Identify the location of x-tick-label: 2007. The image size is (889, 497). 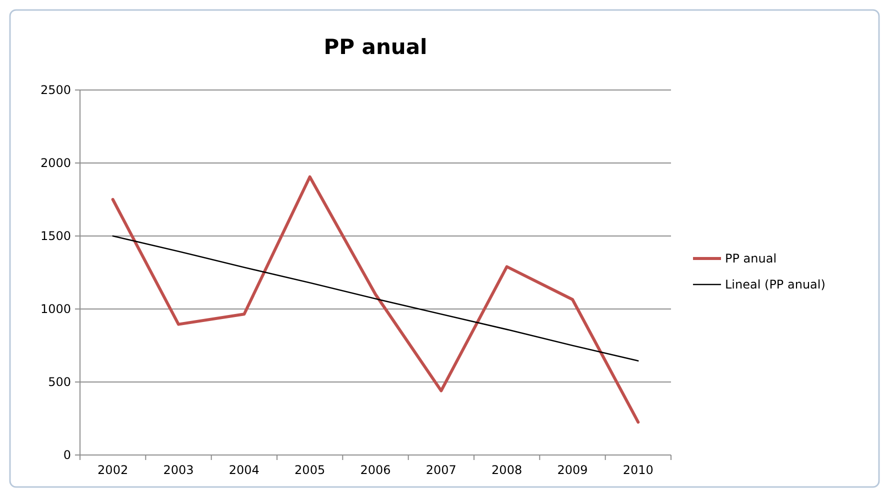
(441, 470).